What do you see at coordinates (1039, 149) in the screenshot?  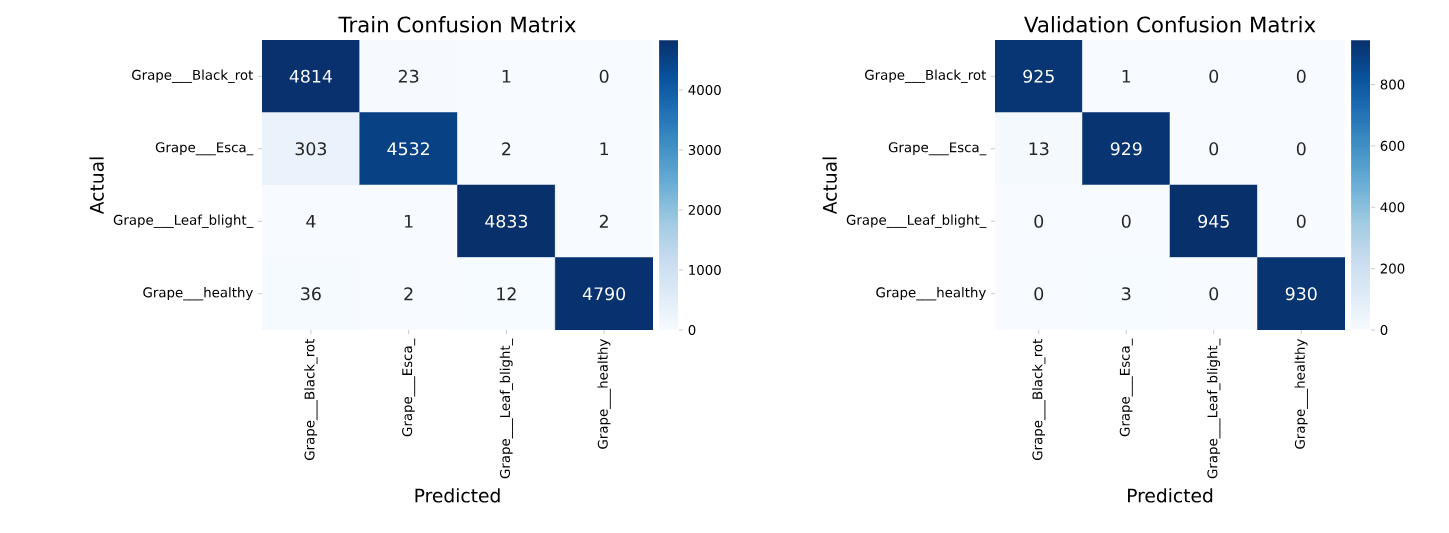 I see `data-label: 13` at bounding box center [1039, 149].